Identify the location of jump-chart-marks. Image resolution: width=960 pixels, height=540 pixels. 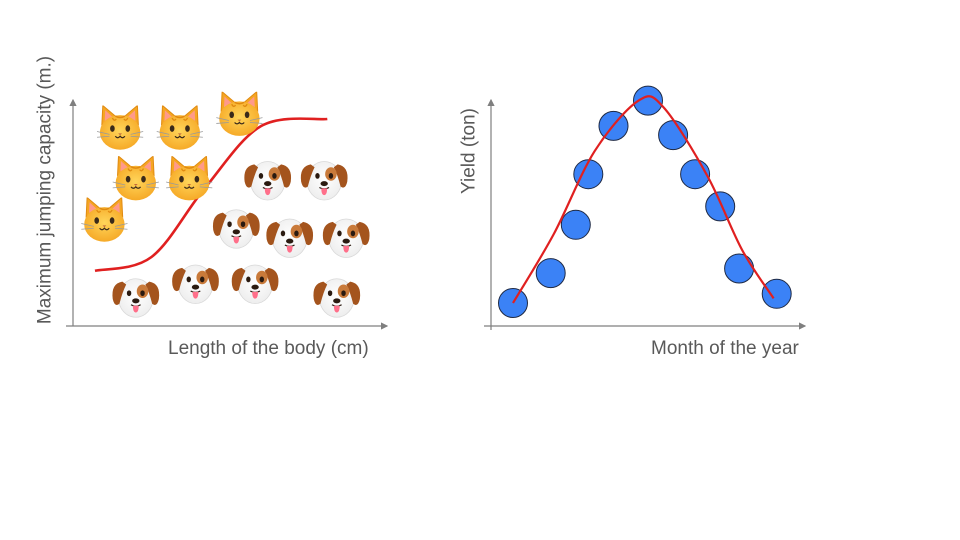
(225, 204).